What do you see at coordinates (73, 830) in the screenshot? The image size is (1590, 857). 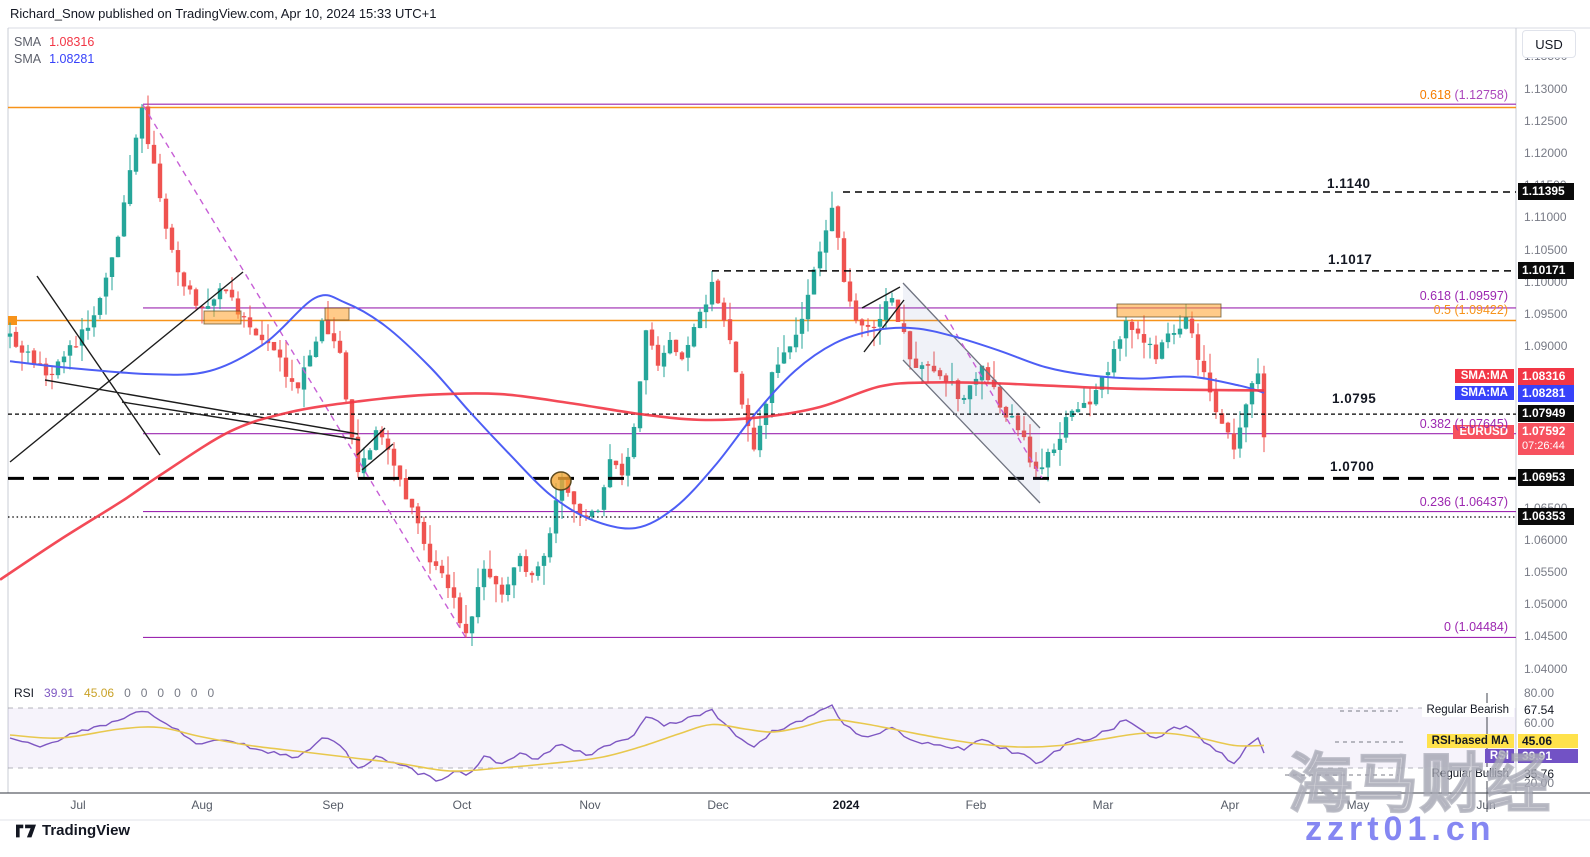 I see `tradingview-logo: TradingView` at bounding box center [73, 830].